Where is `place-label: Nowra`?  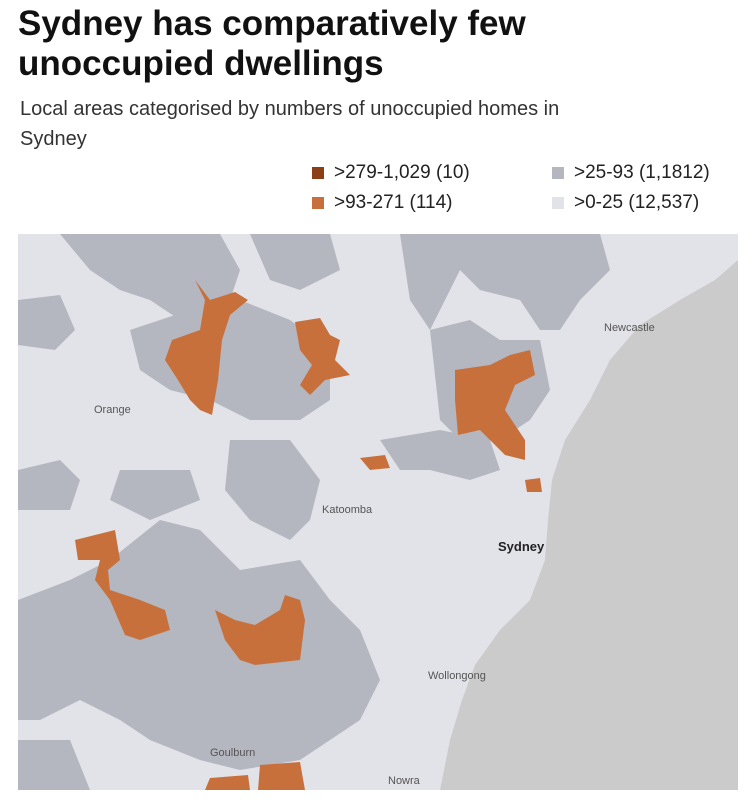
place-label: Nowra is located at coordinates (404, 781).